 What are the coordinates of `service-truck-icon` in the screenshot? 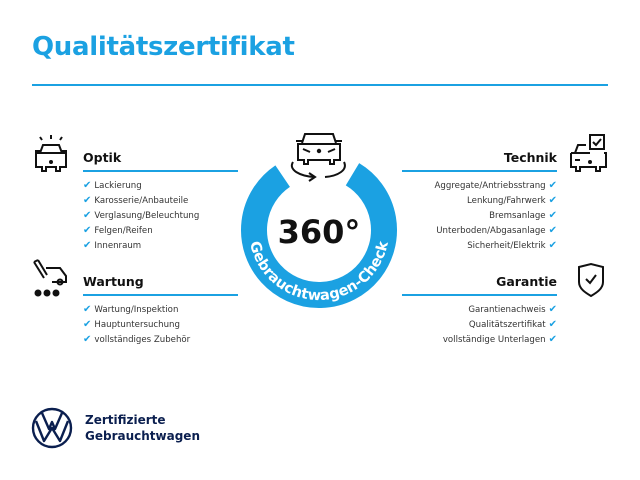 It's located at (50, 278).